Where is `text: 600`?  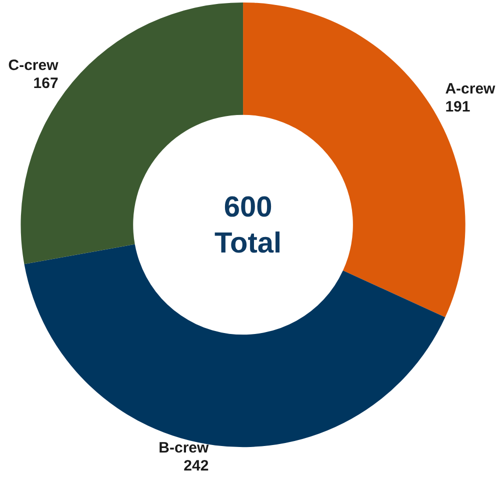 text: 600 is located at coordinates (248, 208).